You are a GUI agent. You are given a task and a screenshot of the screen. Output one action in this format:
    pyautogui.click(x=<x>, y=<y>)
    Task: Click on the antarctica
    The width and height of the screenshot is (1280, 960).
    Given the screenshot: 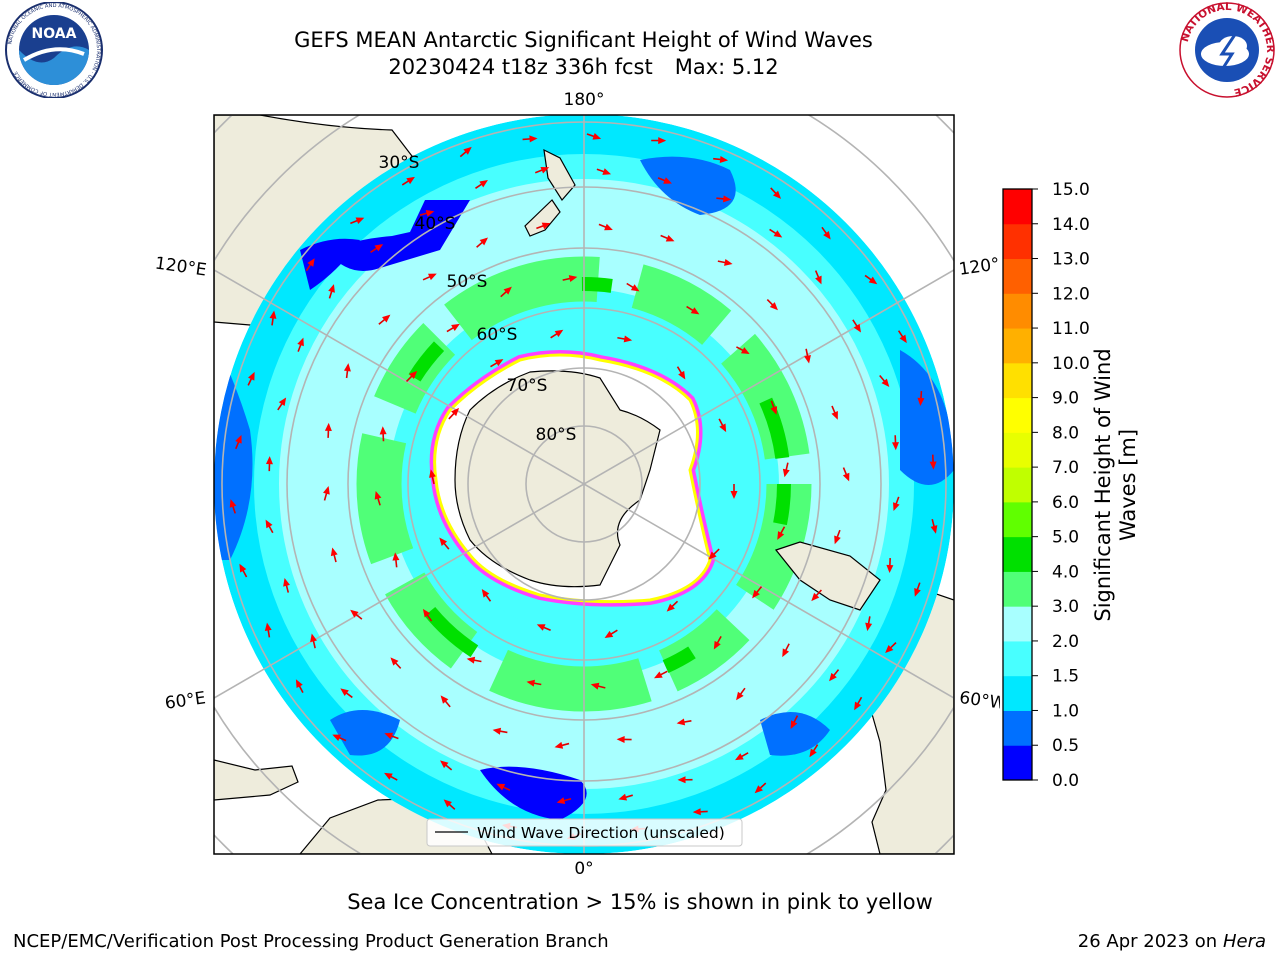 What is the action you would take?
    pyautogui.click(x=572, y=478)
    